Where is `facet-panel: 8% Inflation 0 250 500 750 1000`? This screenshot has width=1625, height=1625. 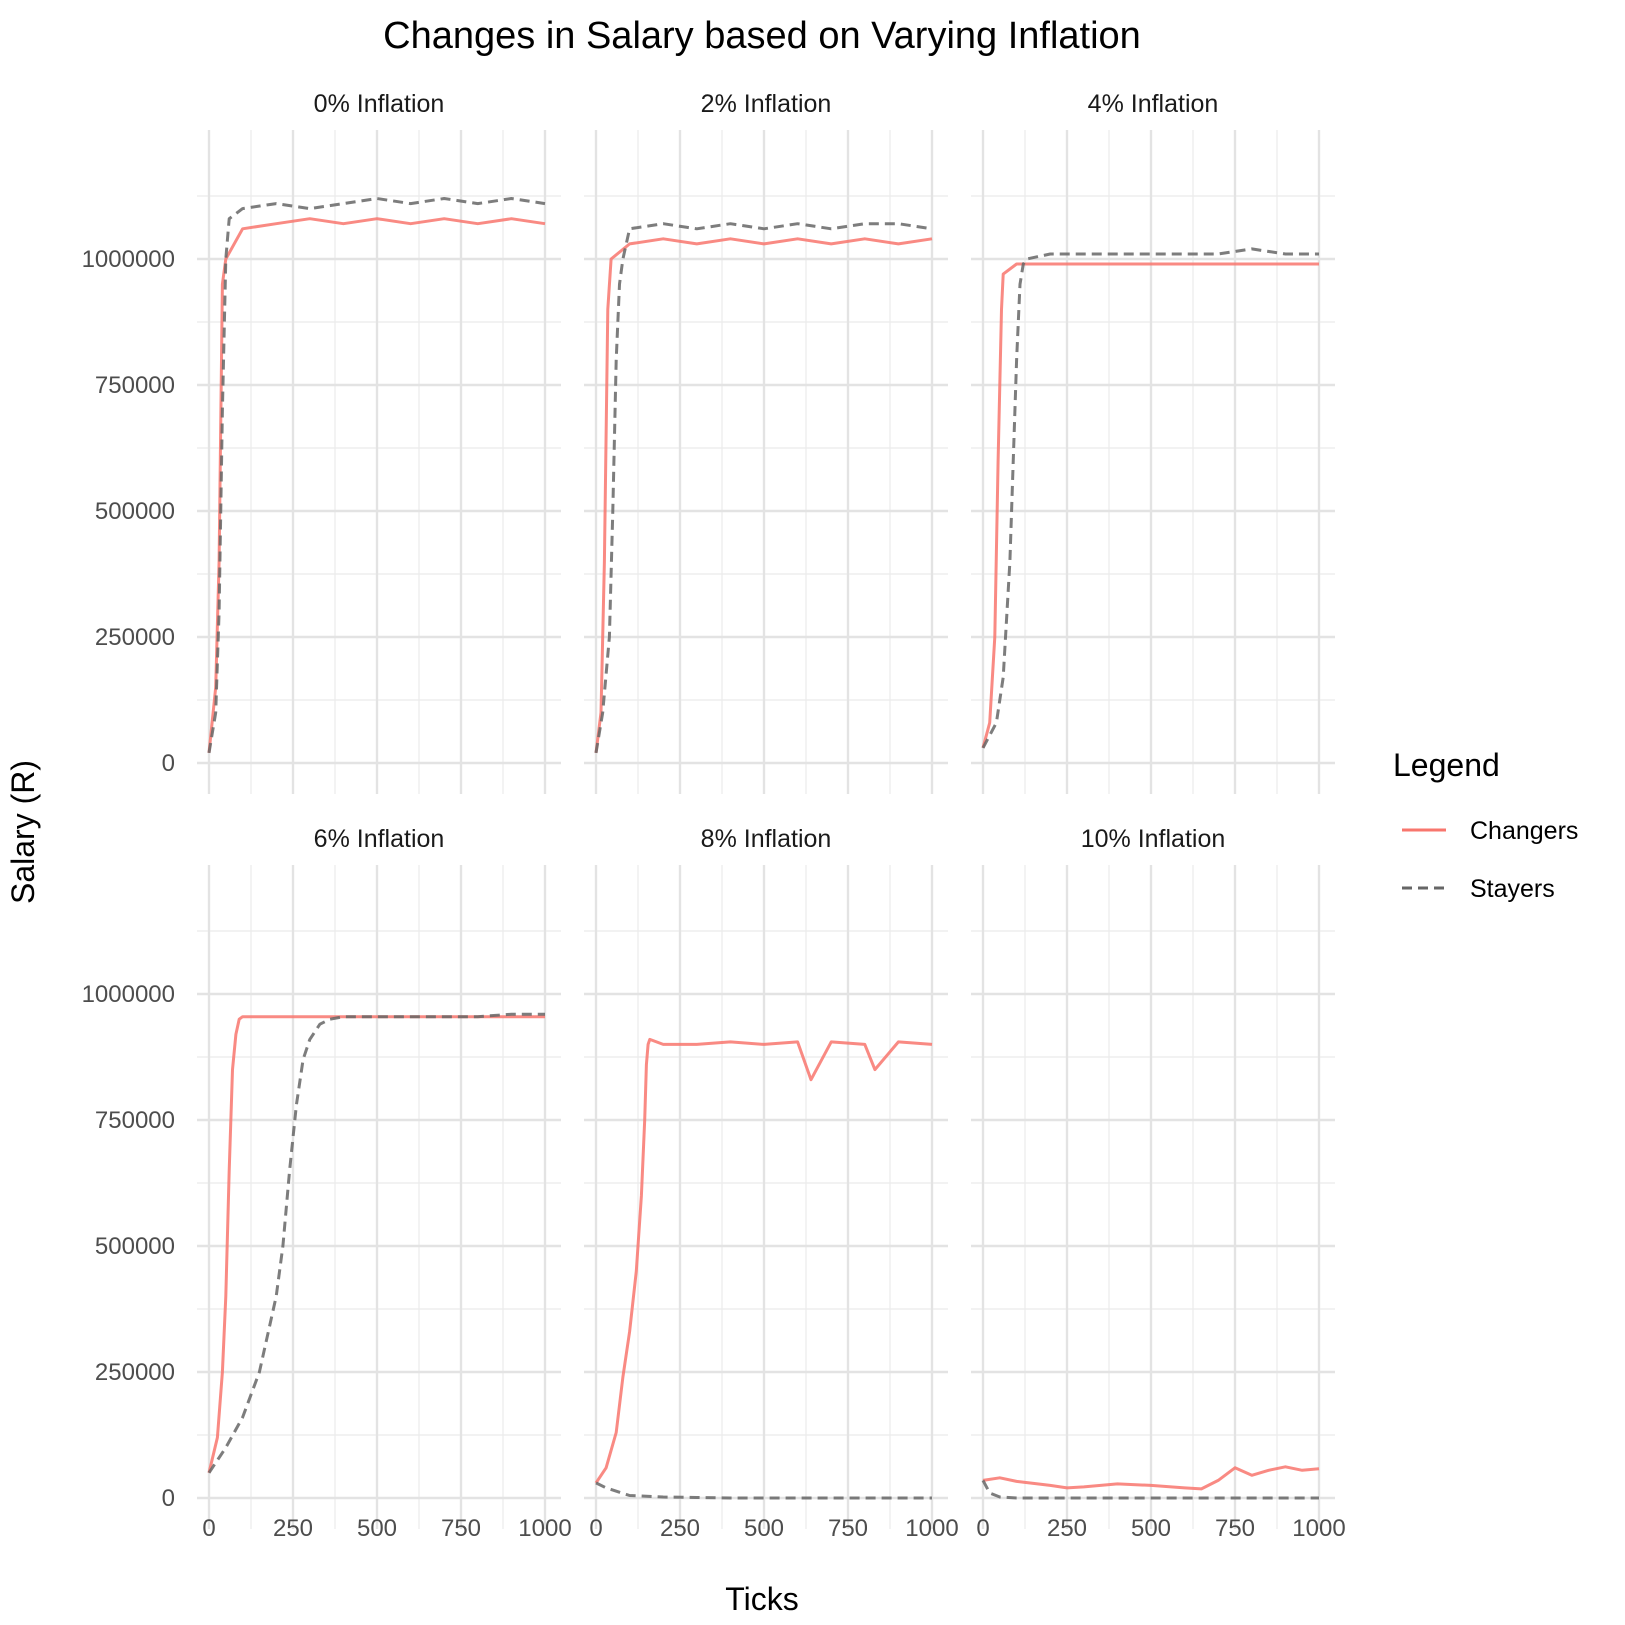
facet-panel: 8% Inflation 0 250 500 750 1000 is located at coordinates (771, 1183).